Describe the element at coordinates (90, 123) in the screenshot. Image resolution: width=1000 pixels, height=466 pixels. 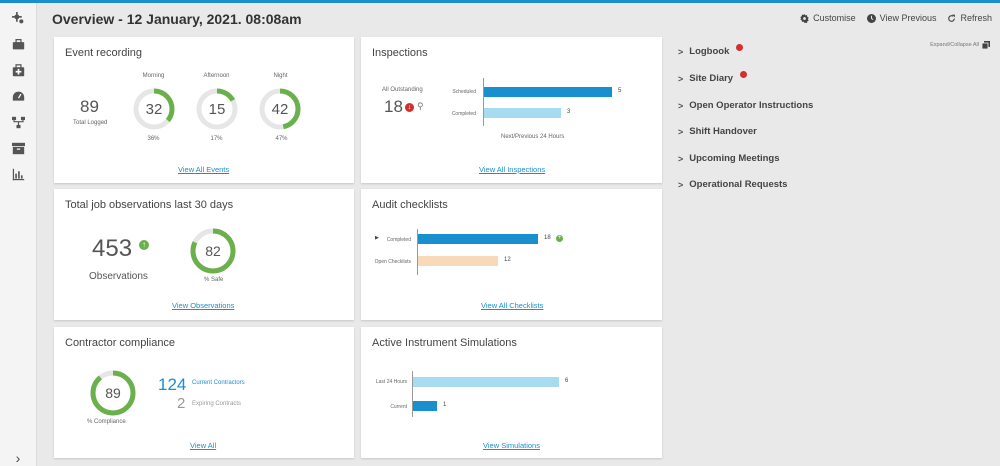
I see `total-logged-label: Total Logged` at that location.